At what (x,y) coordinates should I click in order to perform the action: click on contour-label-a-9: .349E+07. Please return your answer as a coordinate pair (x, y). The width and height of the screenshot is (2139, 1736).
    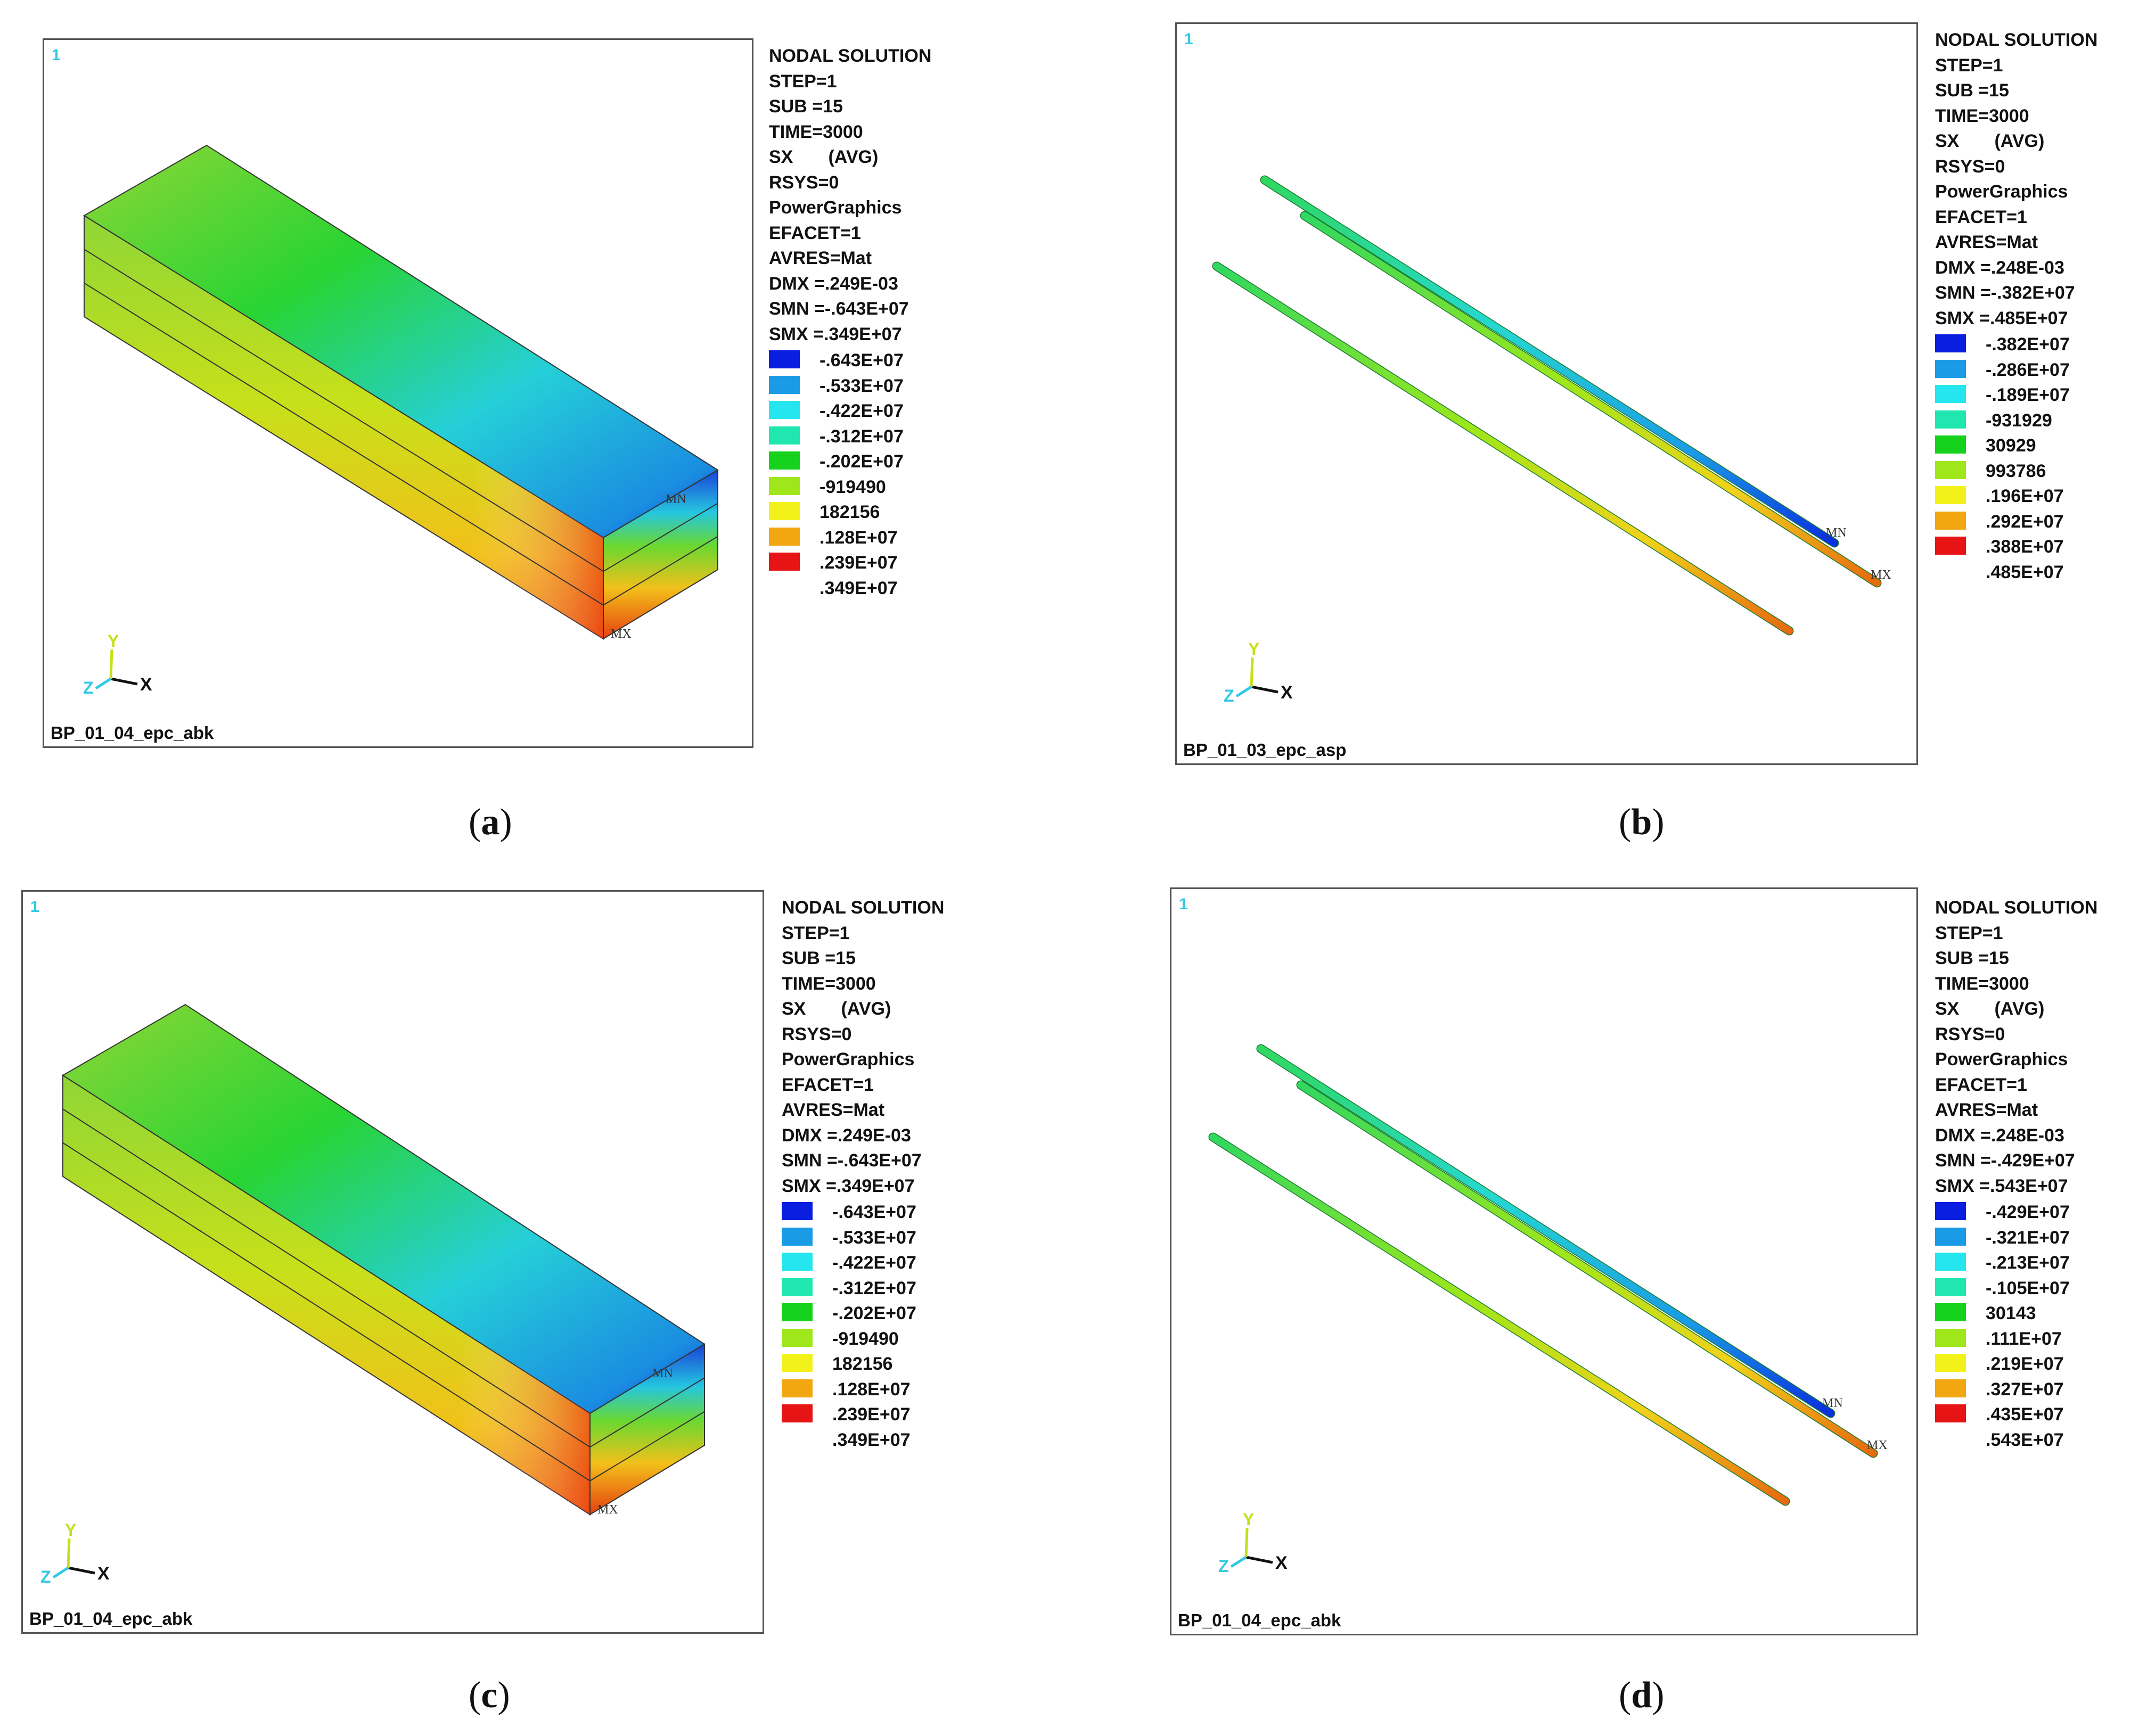
    Looking at the image, I should click on (858, 588).